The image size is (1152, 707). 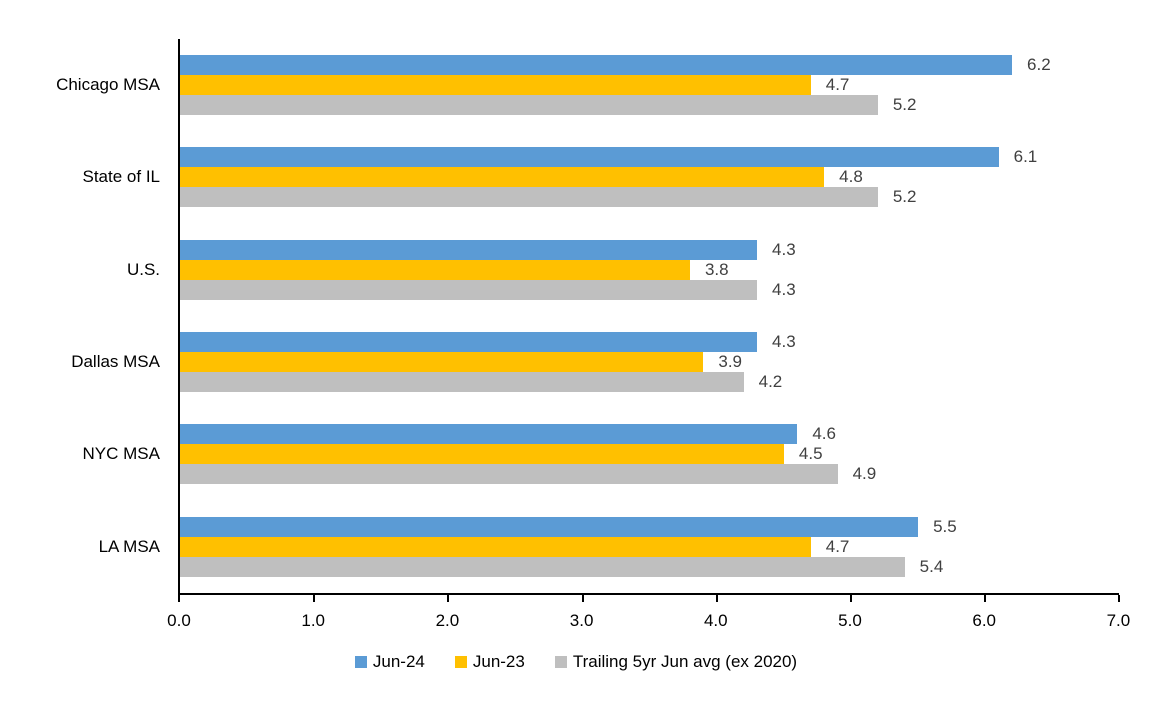 What do you see at coordinates (435, 269) in the screenshot?
I see `bar-jun-23-u-s` at bounding box center [435, 269].